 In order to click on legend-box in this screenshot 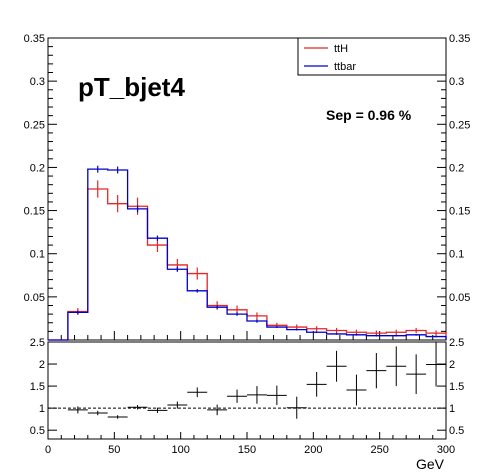, I will do `click(372, 56)`.